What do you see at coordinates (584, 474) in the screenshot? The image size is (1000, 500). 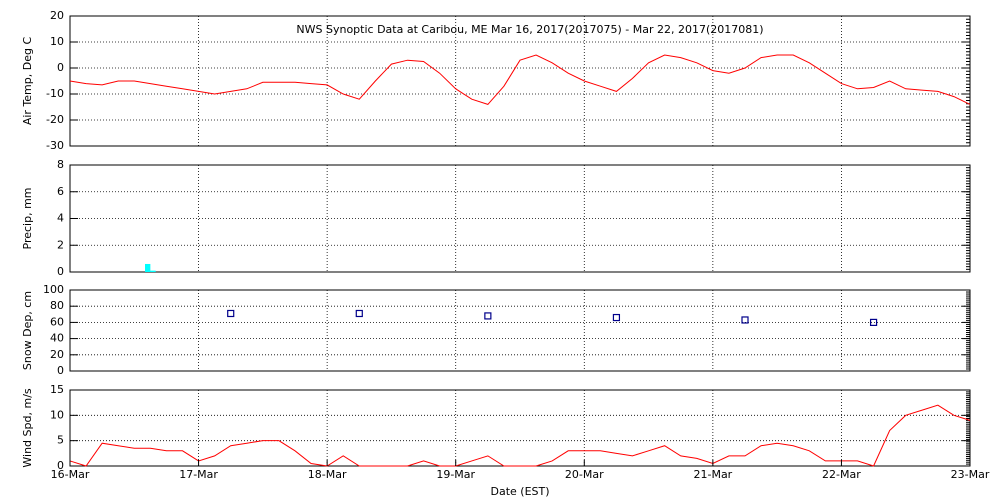 I see `x-tick-label: 20-Mar` at bounding box center [584, 474].